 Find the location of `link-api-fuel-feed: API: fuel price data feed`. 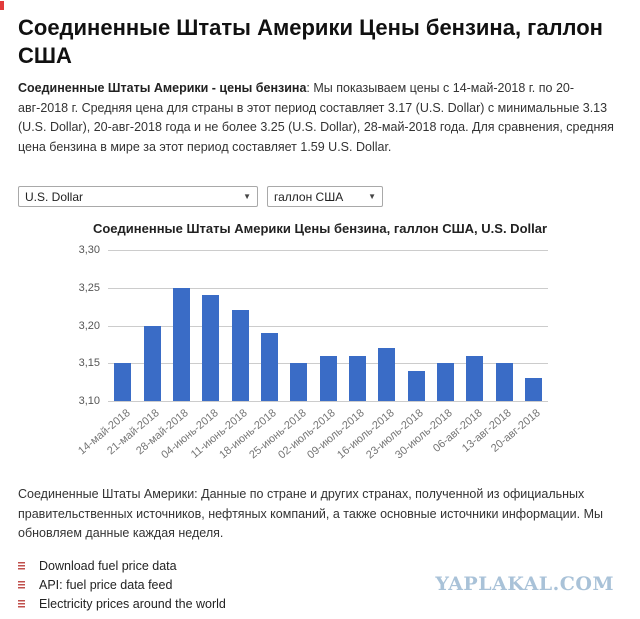

link-api-fuel-feed: API: fuel price data feed is located at coordinates (320, 585).